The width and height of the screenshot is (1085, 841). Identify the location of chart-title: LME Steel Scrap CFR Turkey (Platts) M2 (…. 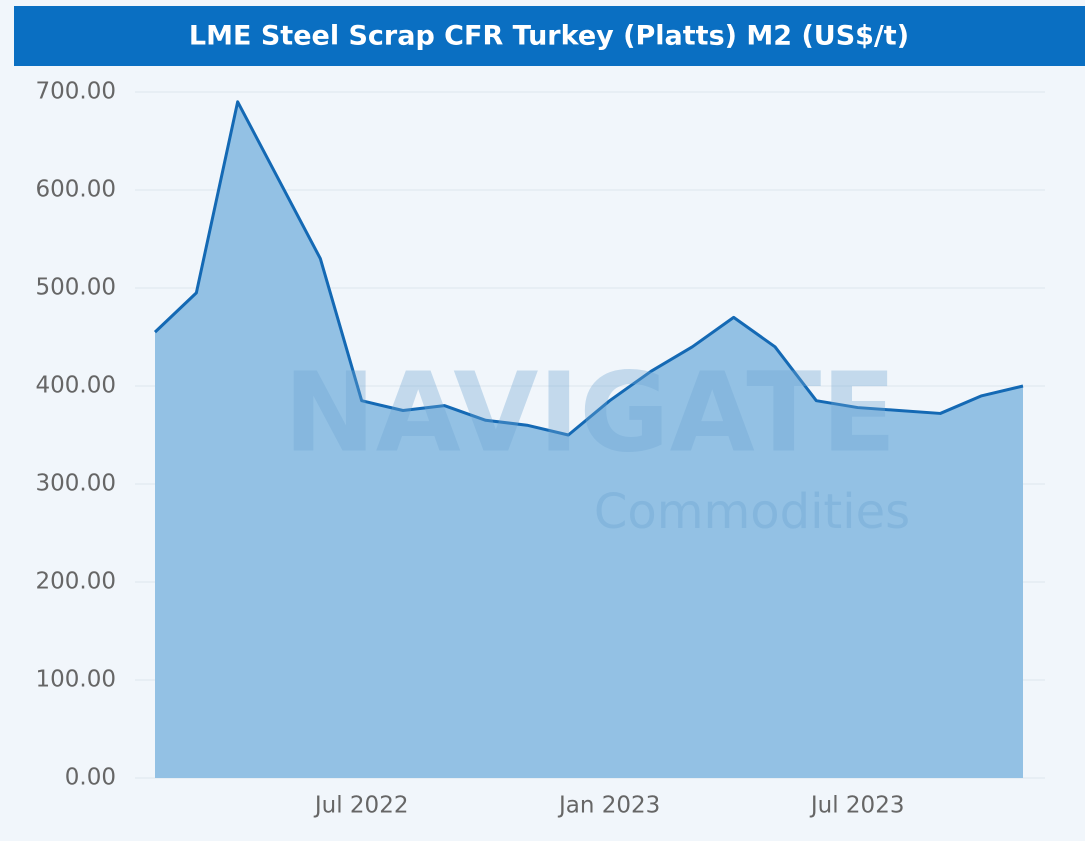
(549, 36).